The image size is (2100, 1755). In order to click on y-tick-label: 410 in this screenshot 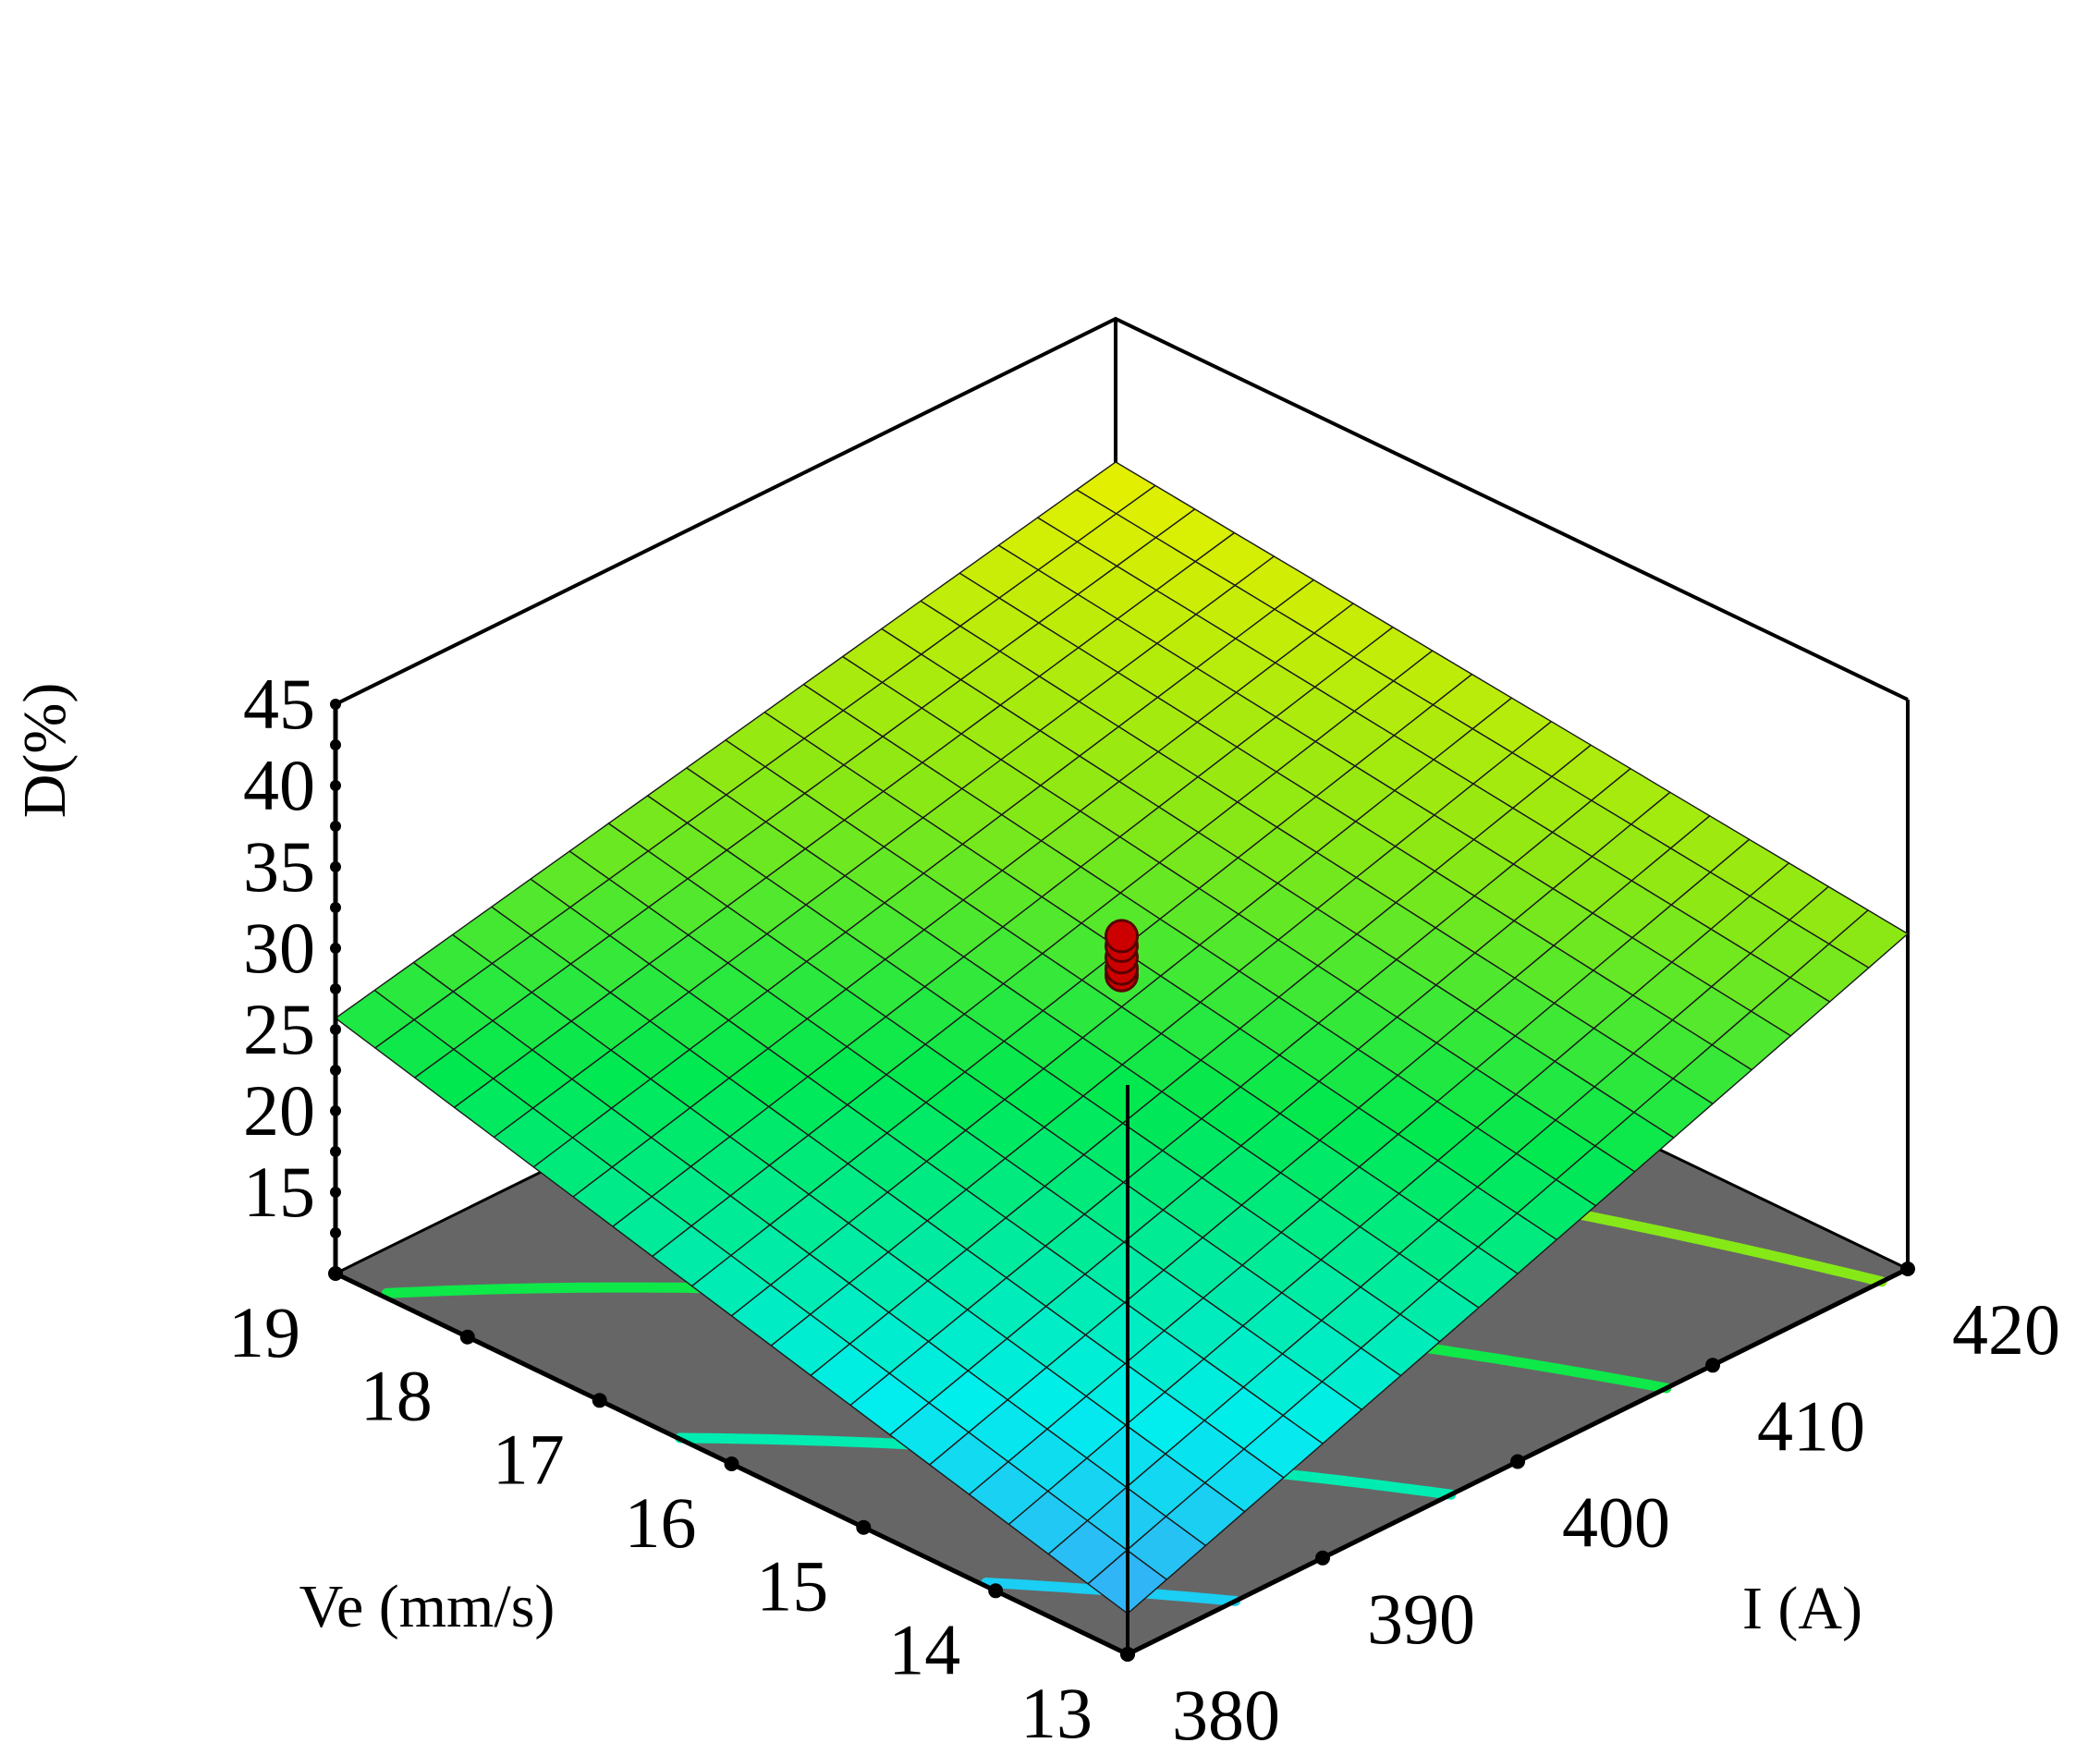, I will do `click(1811, 1425)`.